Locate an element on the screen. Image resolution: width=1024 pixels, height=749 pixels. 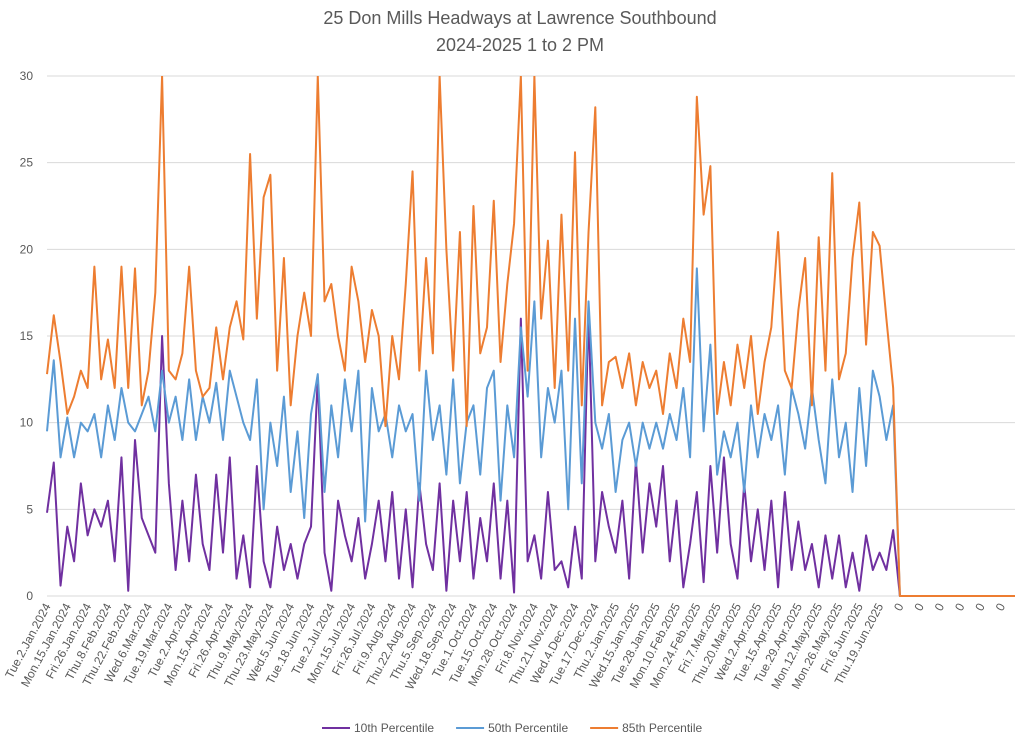
chart-subtitle: 2024-2025 1 to 2 PM is located at coordinates (520, 45).